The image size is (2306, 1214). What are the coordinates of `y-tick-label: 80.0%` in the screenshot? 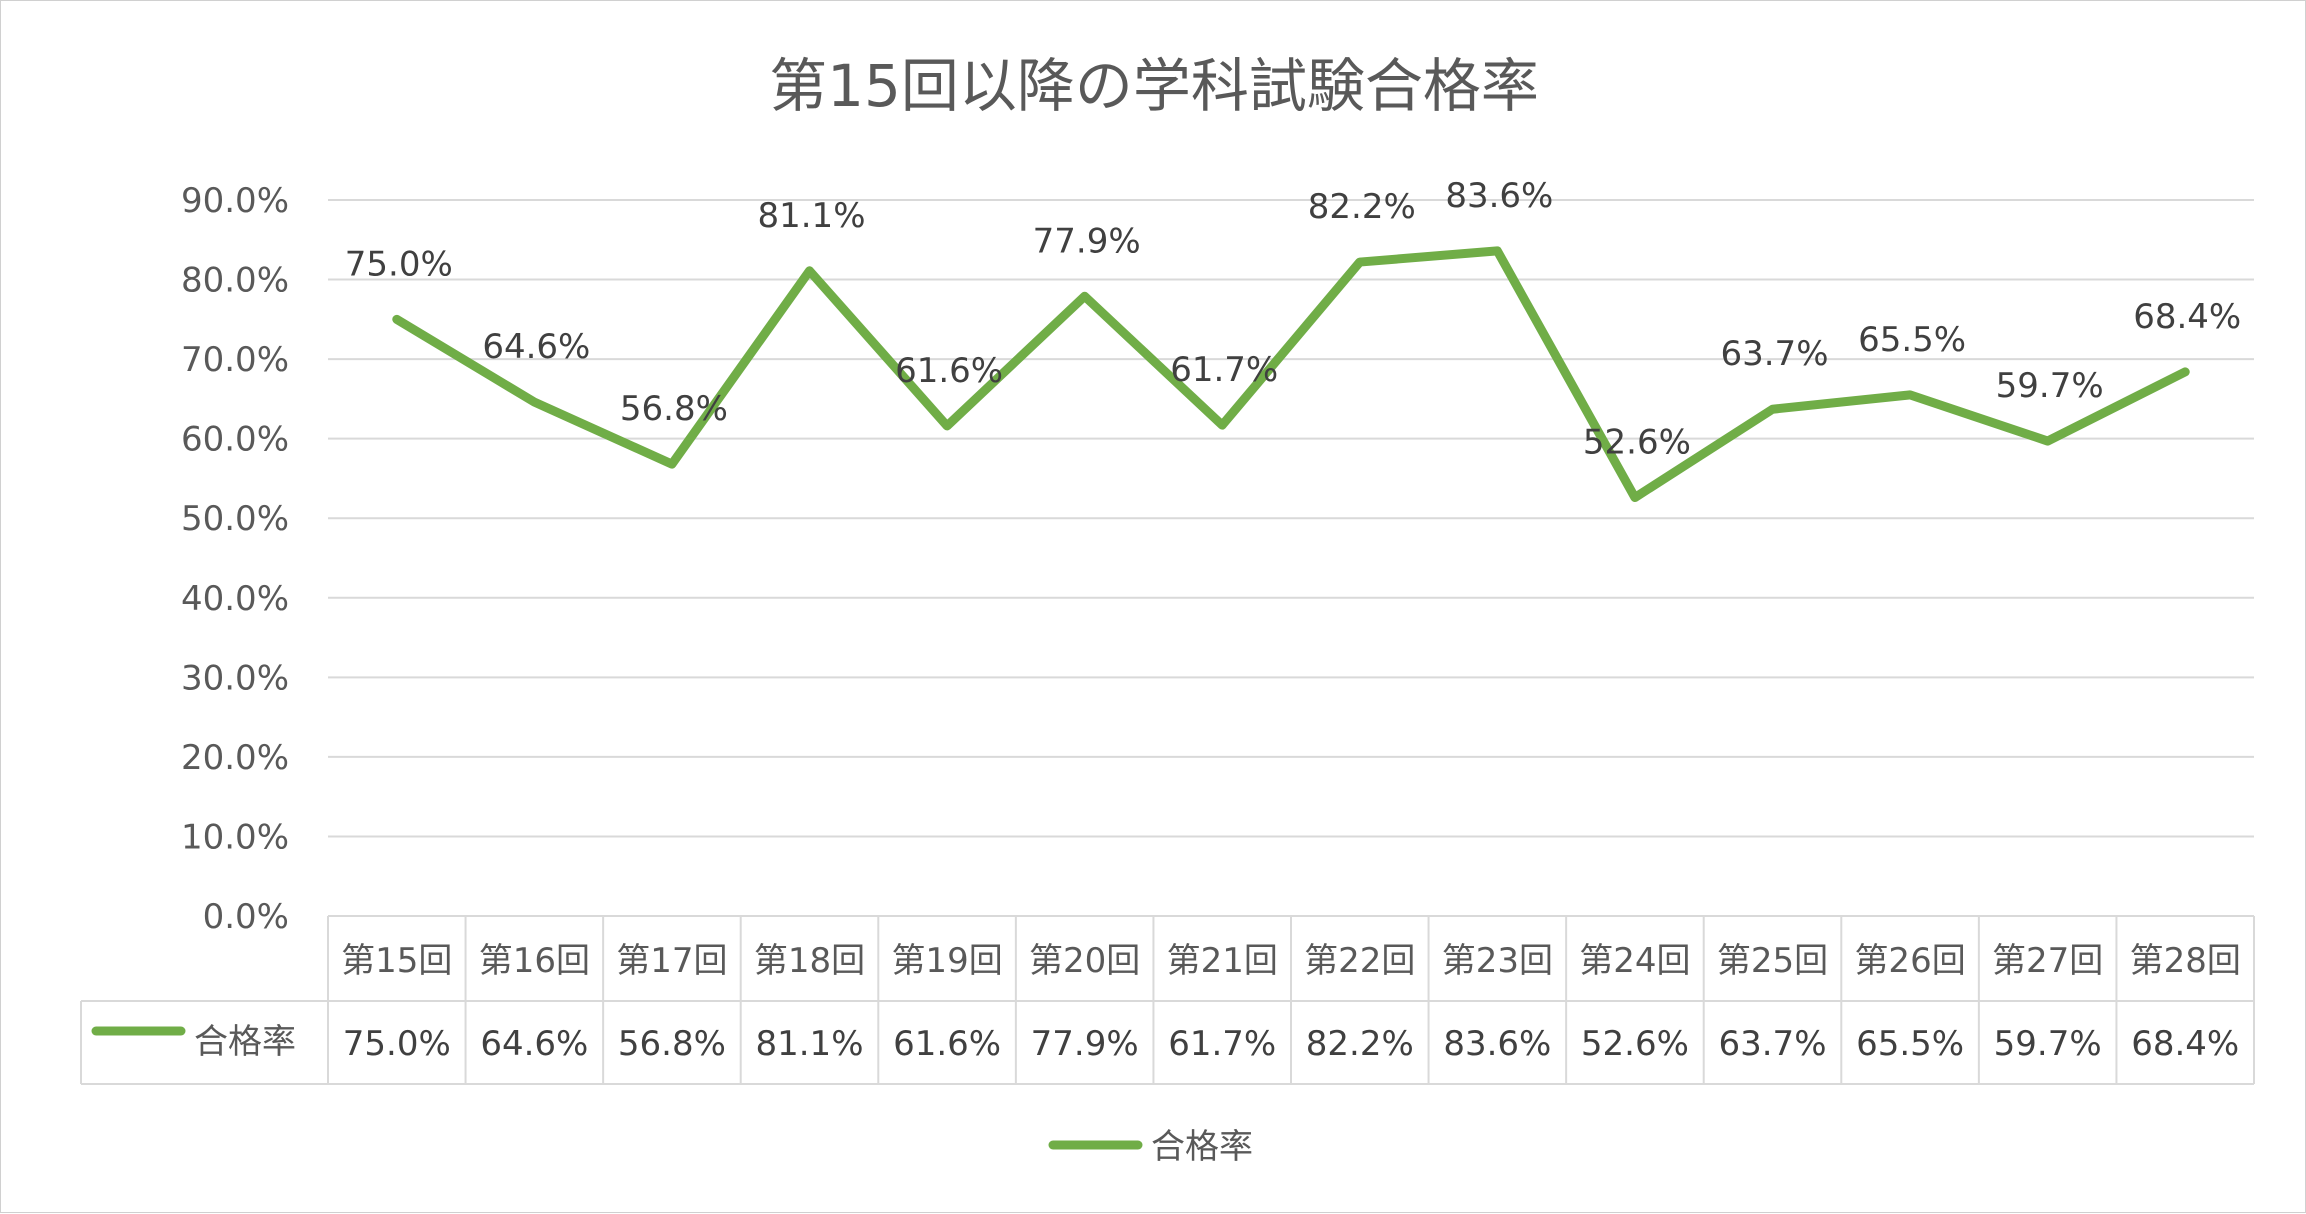 It's located at (235, 281).